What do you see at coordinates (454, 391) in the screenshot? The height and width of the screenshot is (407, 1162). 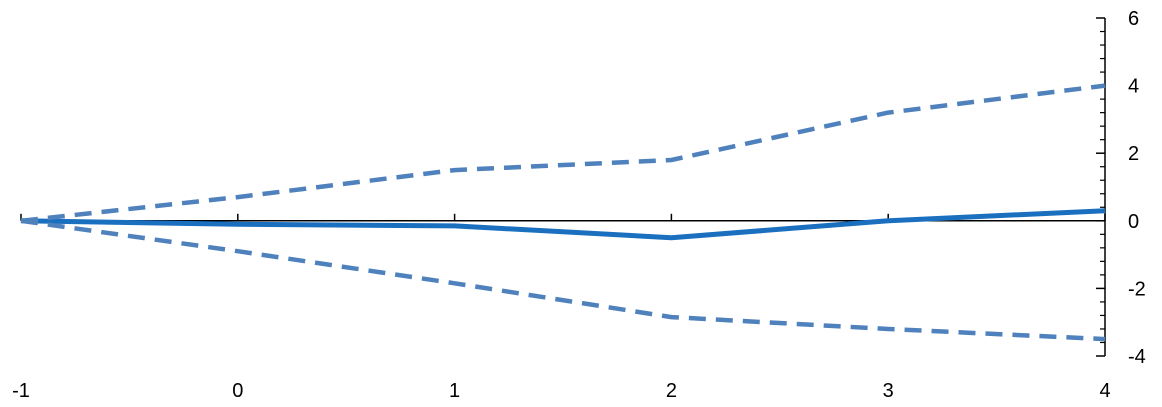 I see `x-tick-label: 1` at bounding box center [454, 391].